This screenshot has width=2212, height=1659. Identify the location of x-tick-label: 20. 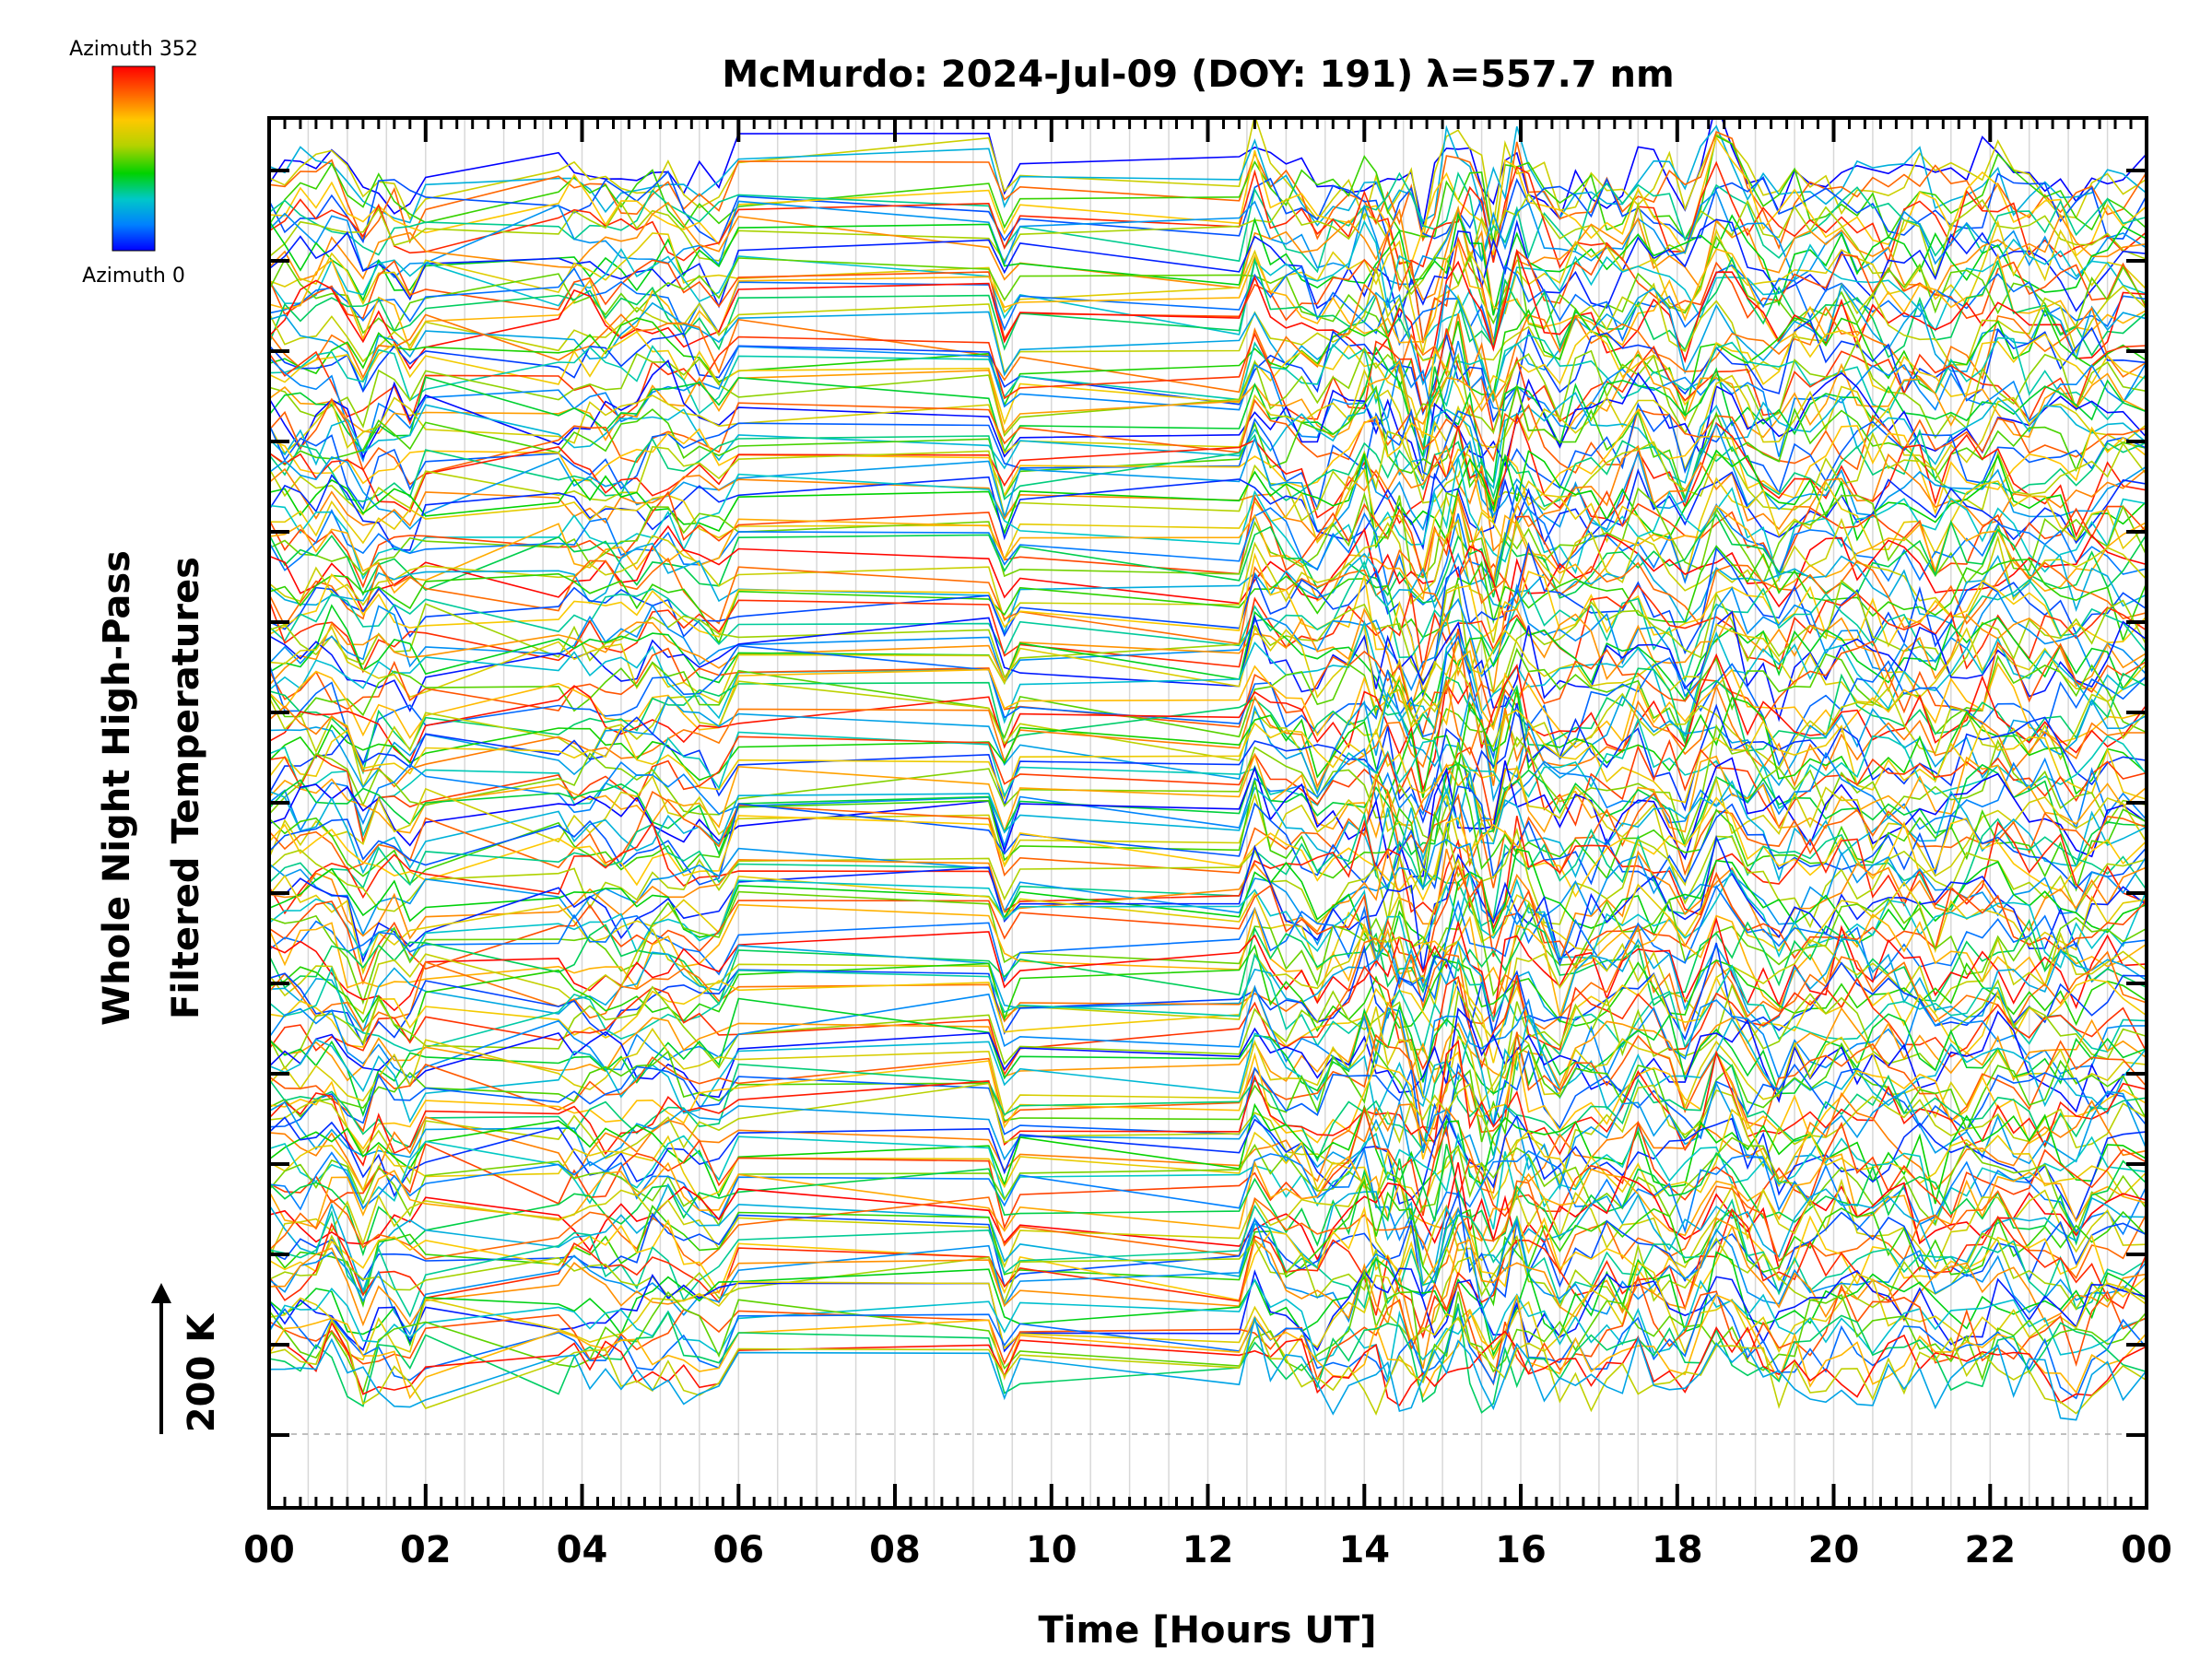
(1834, 1550).